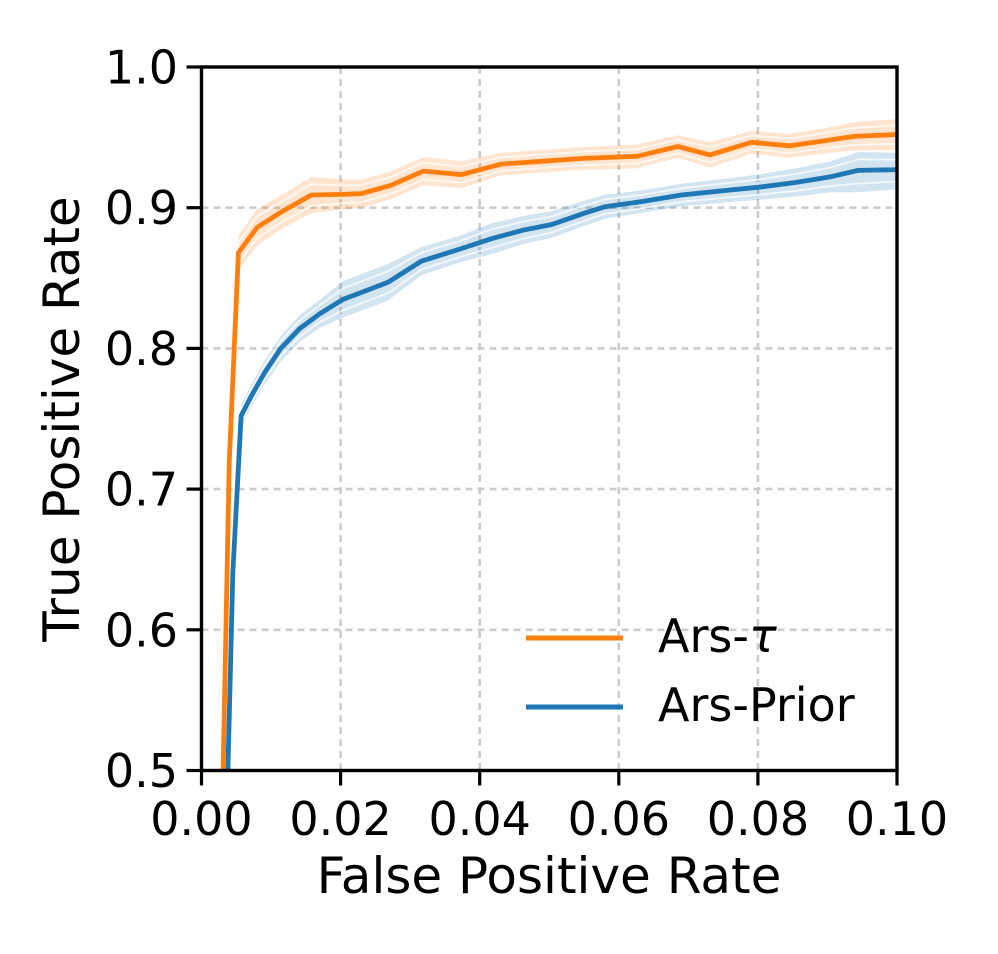 The width and height of the screenshot is (998, 954). I want to click on x-tick-label: 0.04, so click(479, 819).